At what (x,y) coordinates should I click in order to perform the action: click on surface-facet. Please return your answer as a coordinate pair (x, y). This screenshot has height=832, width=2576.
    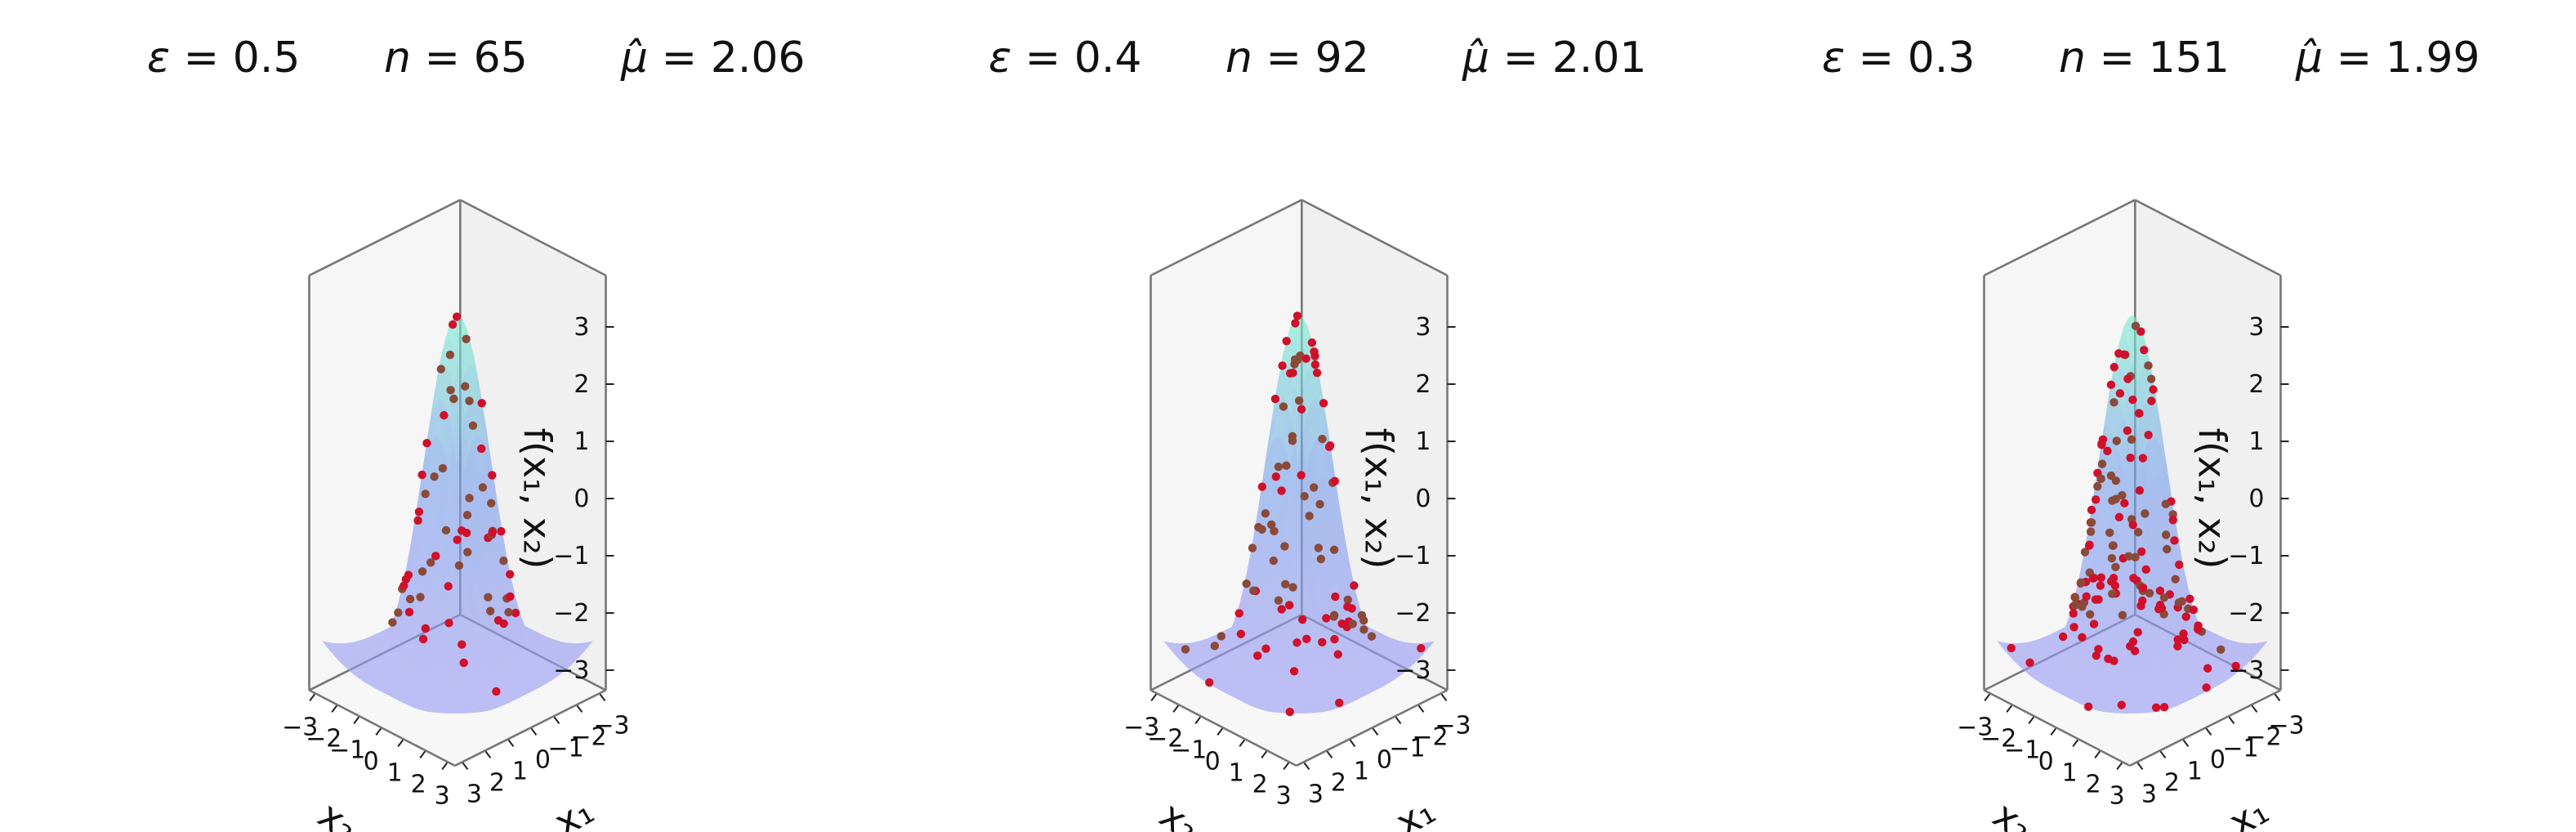
    Looking at the image, I should click on (2131, 711).